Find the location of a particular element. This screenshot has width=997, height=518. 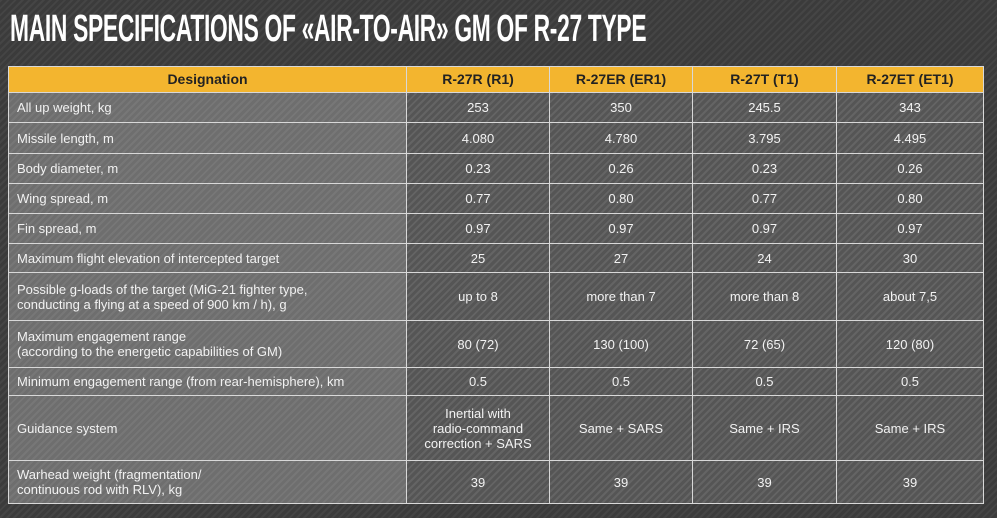

cell: 24 is located at coordinates (764, 258).